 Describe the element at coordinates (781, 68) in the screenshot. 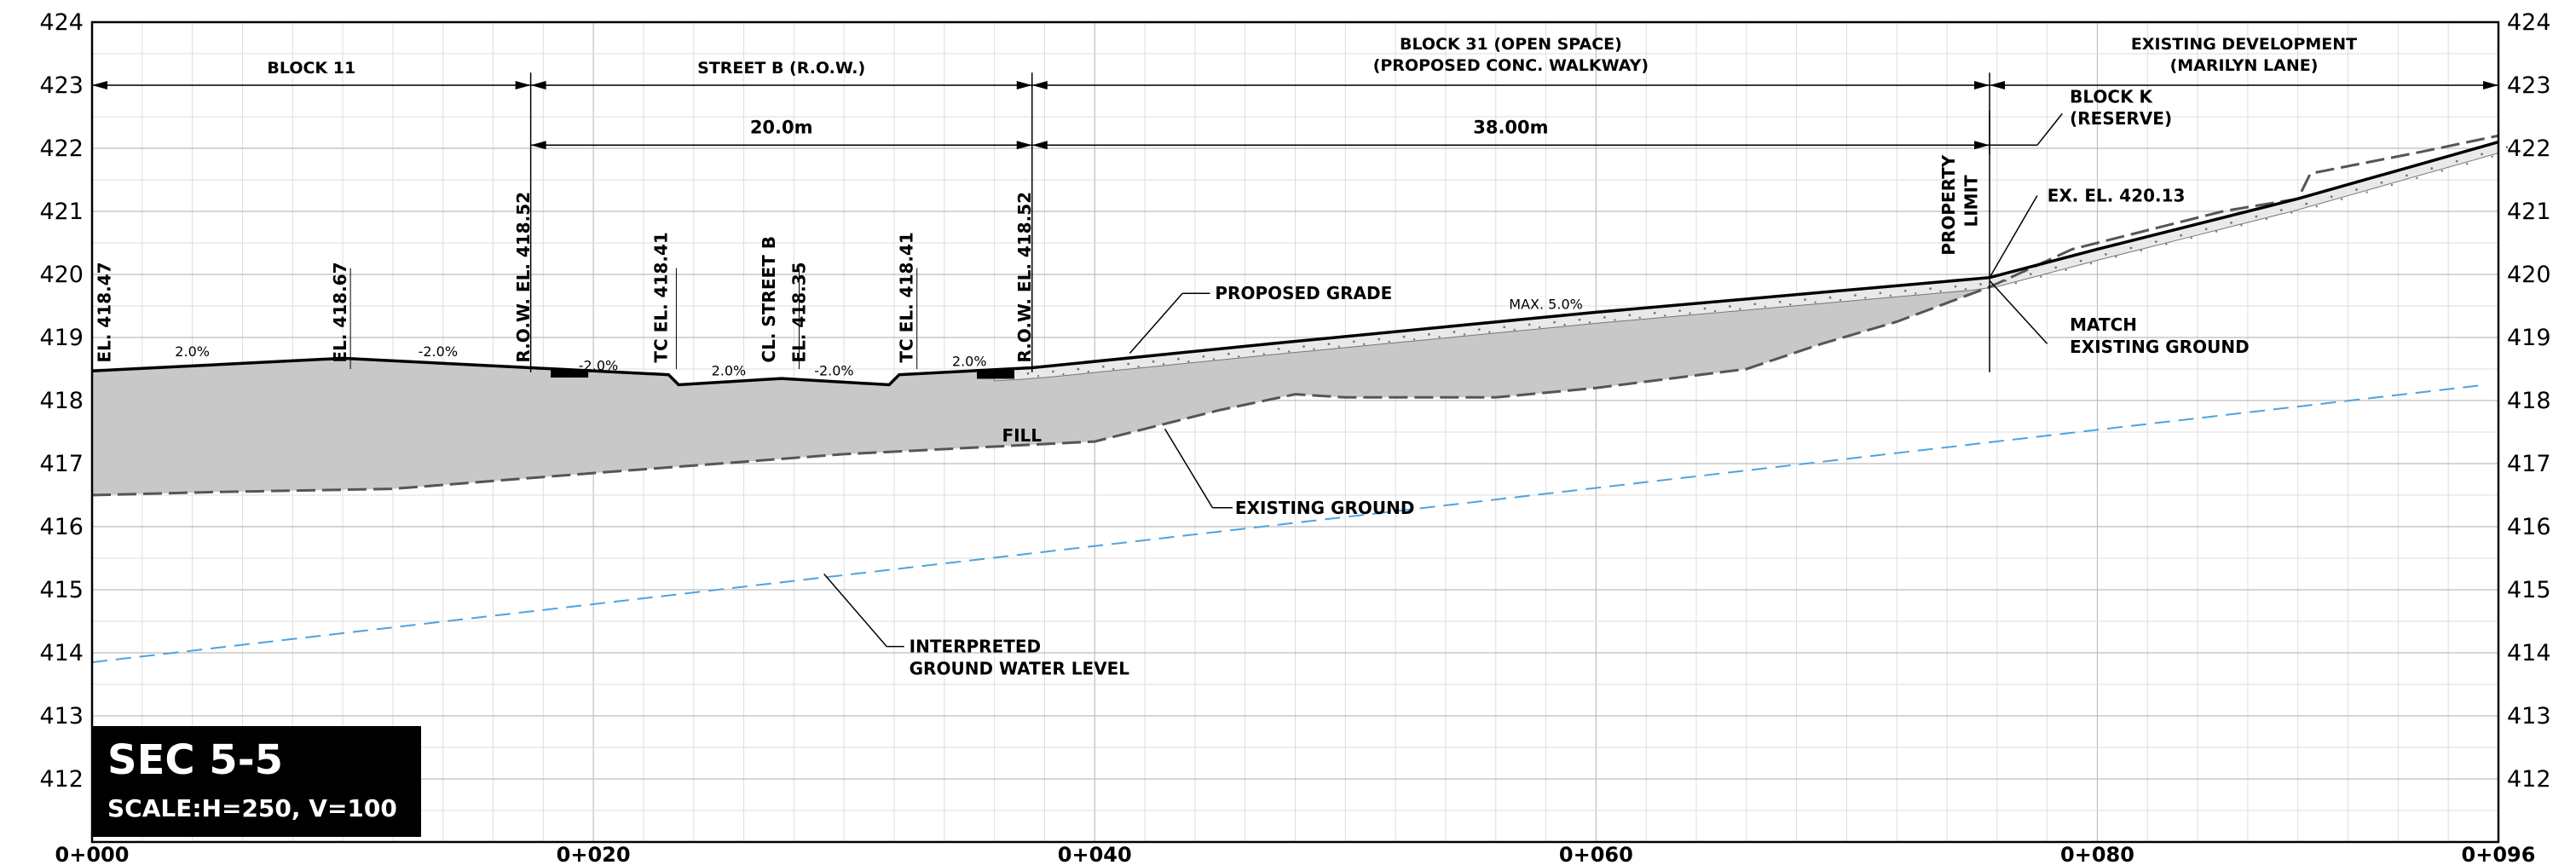

I see `zone-label: STREET B (R.O.W.)` at that location.